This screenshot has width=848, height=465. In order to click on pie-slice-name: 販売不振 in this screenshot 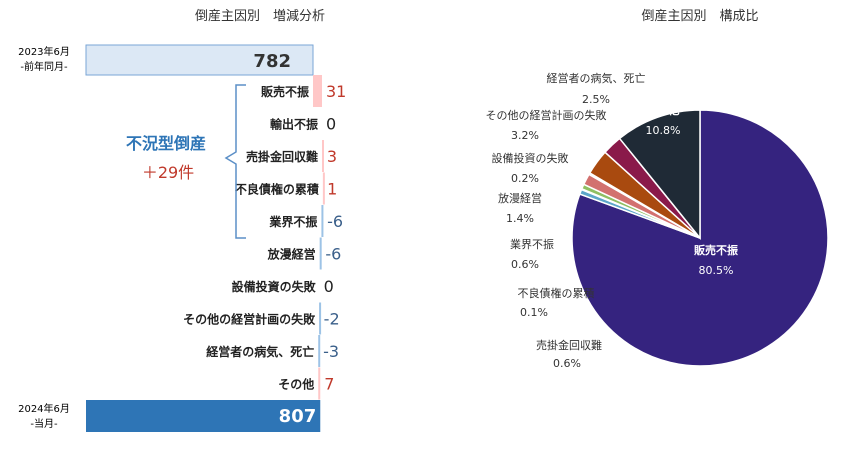, I will do `click(716, 250)`.